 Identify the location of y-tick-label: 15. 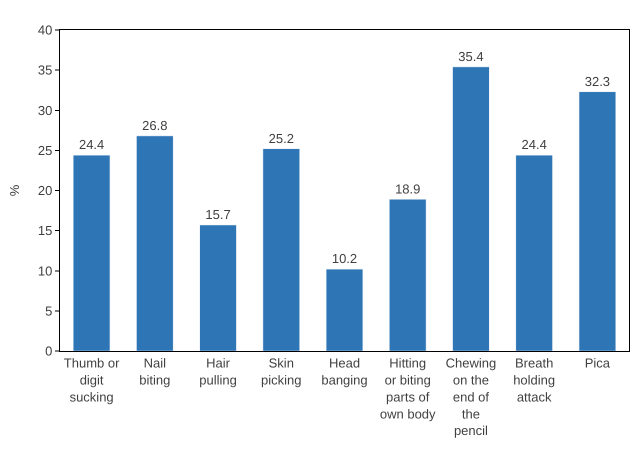
(45, 230).